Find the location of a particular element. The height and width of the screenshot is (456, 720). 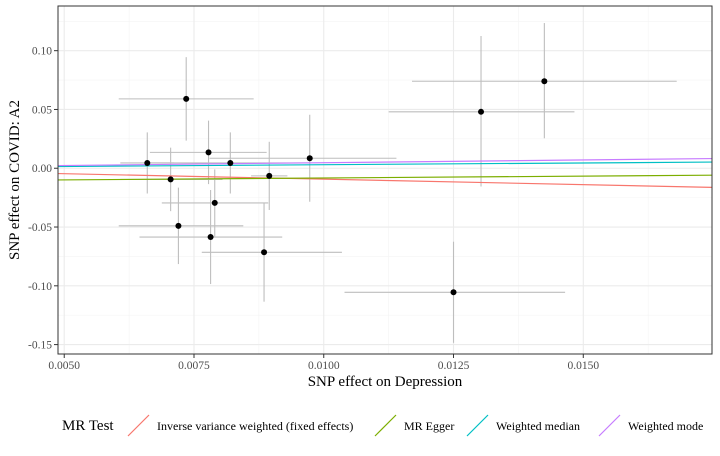

y-tick-label: 0.05 is located at coordinates (42, 110).